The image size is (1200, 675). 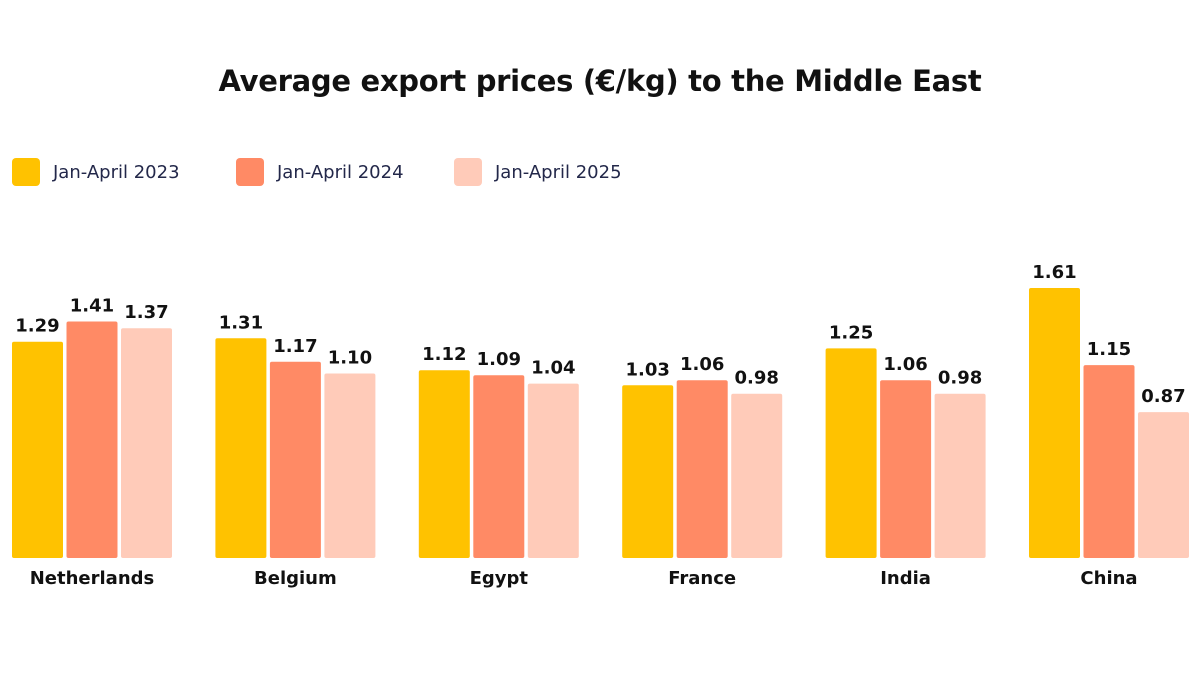 What do you see at coordinates (906, 469) in the screenshot?
I see `bar-india-2024` at bounding box center [906, 469].